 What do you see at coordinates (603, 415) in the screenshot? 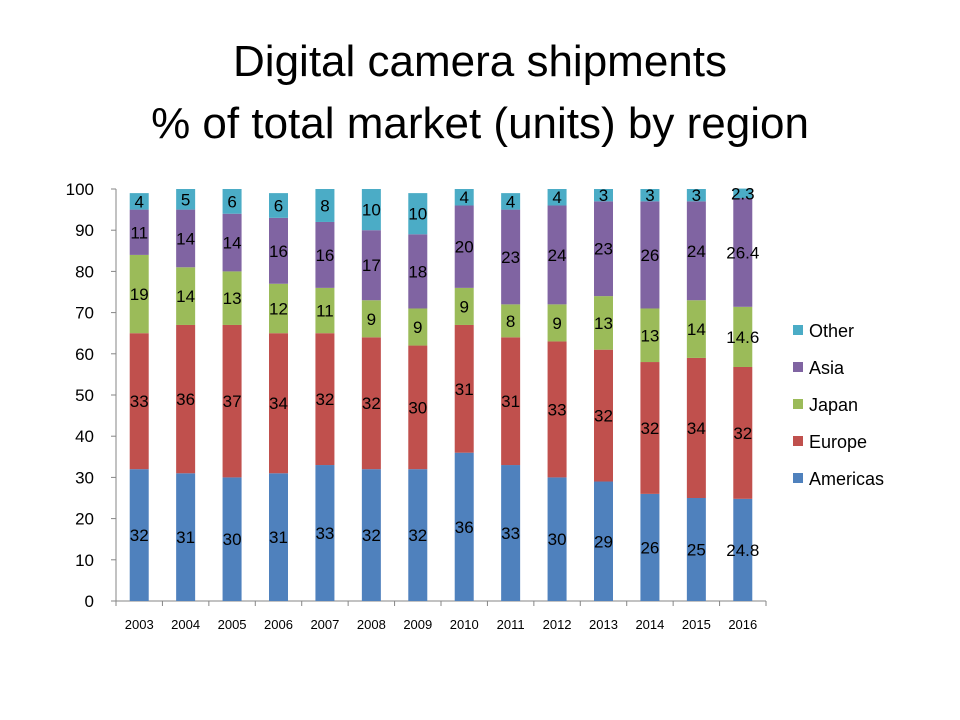
I see `bar-segment-europe-2013` at bounding box center [603, 415].